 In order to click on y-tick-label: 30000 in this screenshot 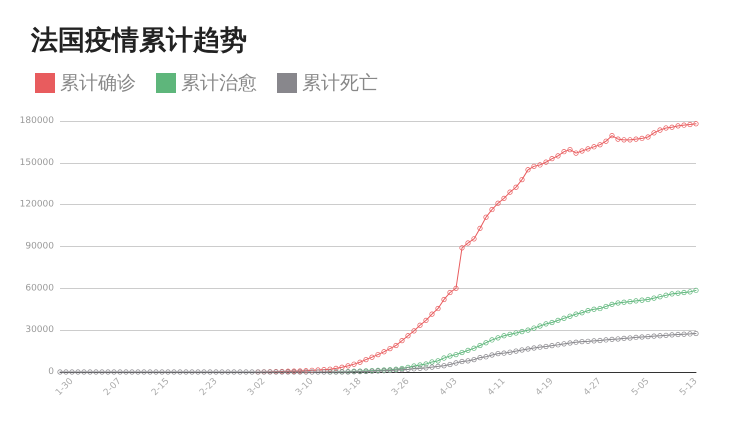, I will do `click(39, 330)`.